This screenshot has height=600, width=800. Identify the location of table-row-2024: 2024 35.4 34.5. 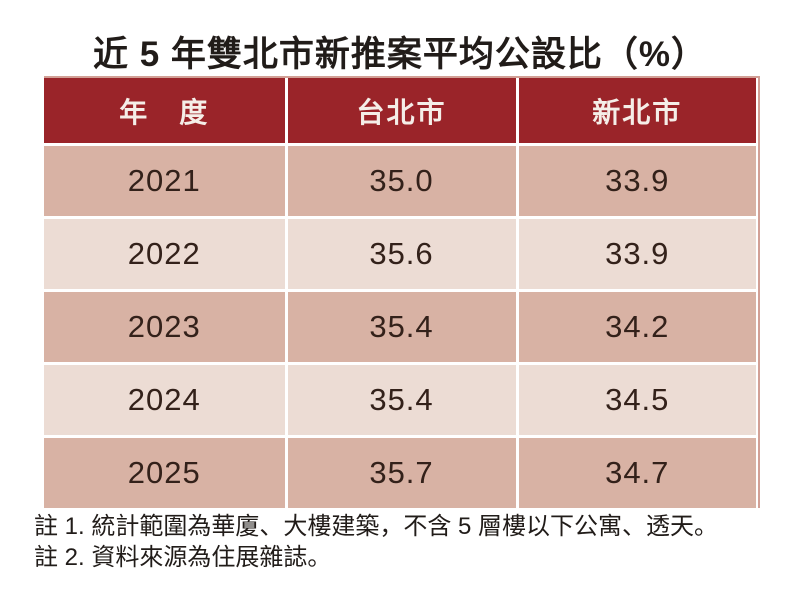
(400, 400).